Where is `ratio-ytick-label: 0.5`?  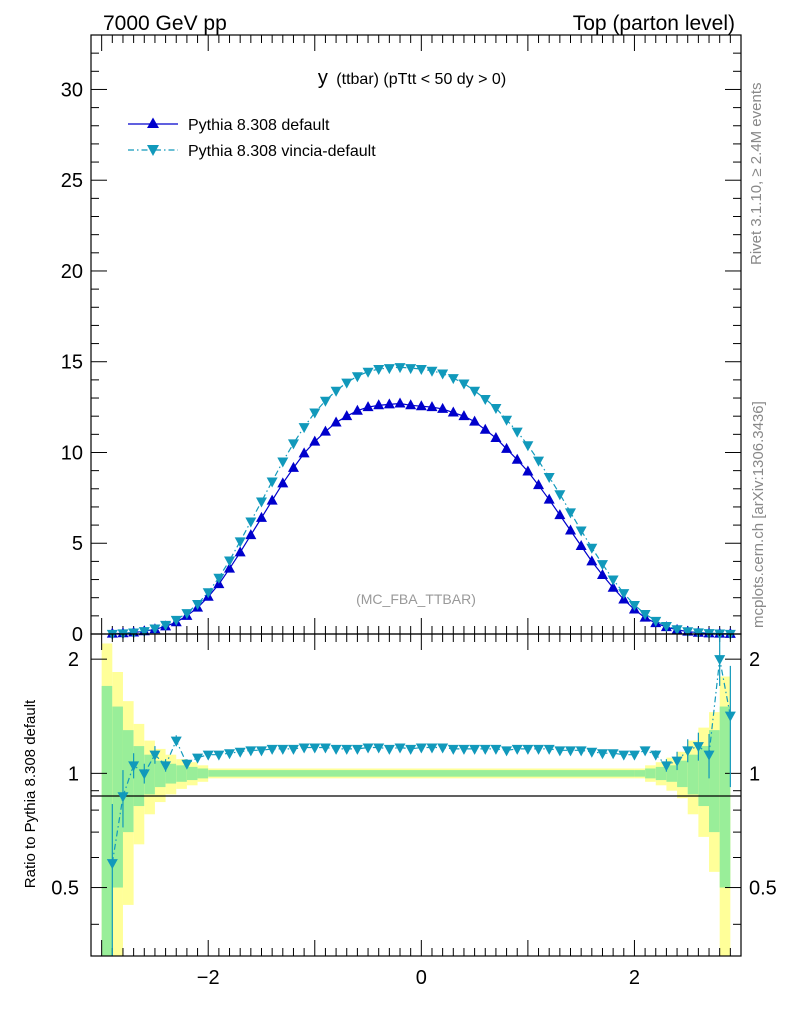 ratio-ytick-label: 0.5 is located at coordinates (65, 889).